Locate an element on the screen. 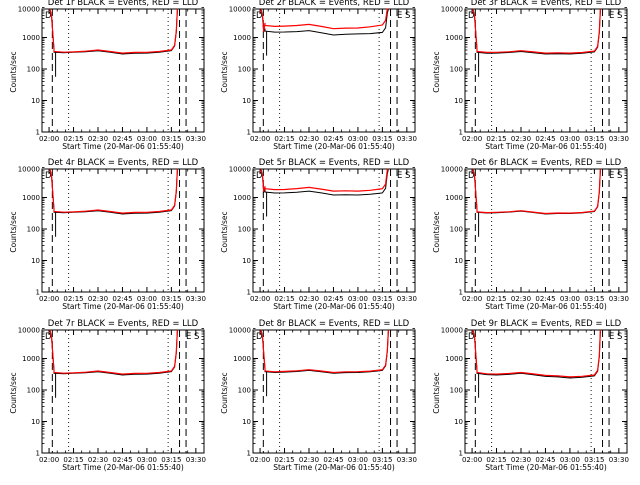 This screenshot has width=640, height=485. panel-title: Det 8r BLACK = Events, RED = LLD is located at coordinates (334, 324).